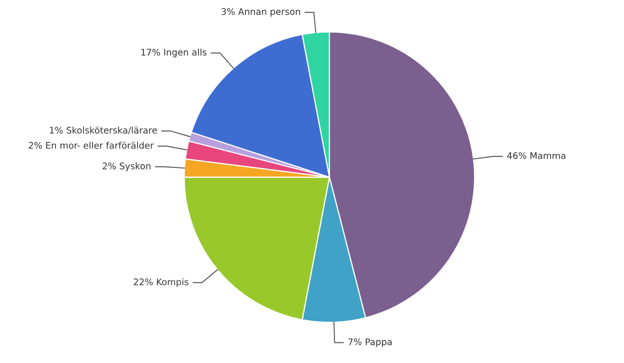 This screenshot has width=624, height=363. What do you see at coordinates (536, 156) in the screenshot?
I see `slice-label: 46% Mamma` at bounding box center [536, 156].